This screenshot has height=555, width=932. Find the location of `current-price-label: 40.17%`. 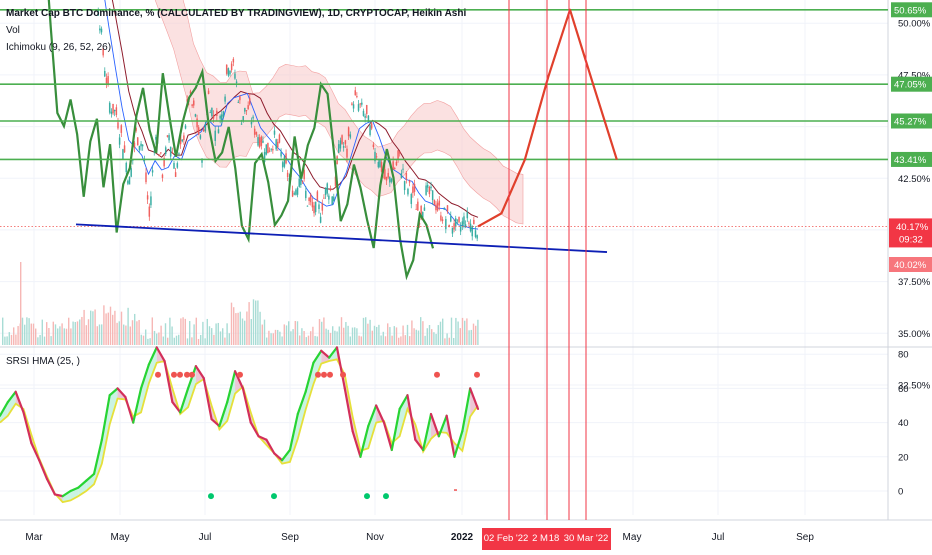

current-price-label: 40.17% is located at coordinates (912, 227).